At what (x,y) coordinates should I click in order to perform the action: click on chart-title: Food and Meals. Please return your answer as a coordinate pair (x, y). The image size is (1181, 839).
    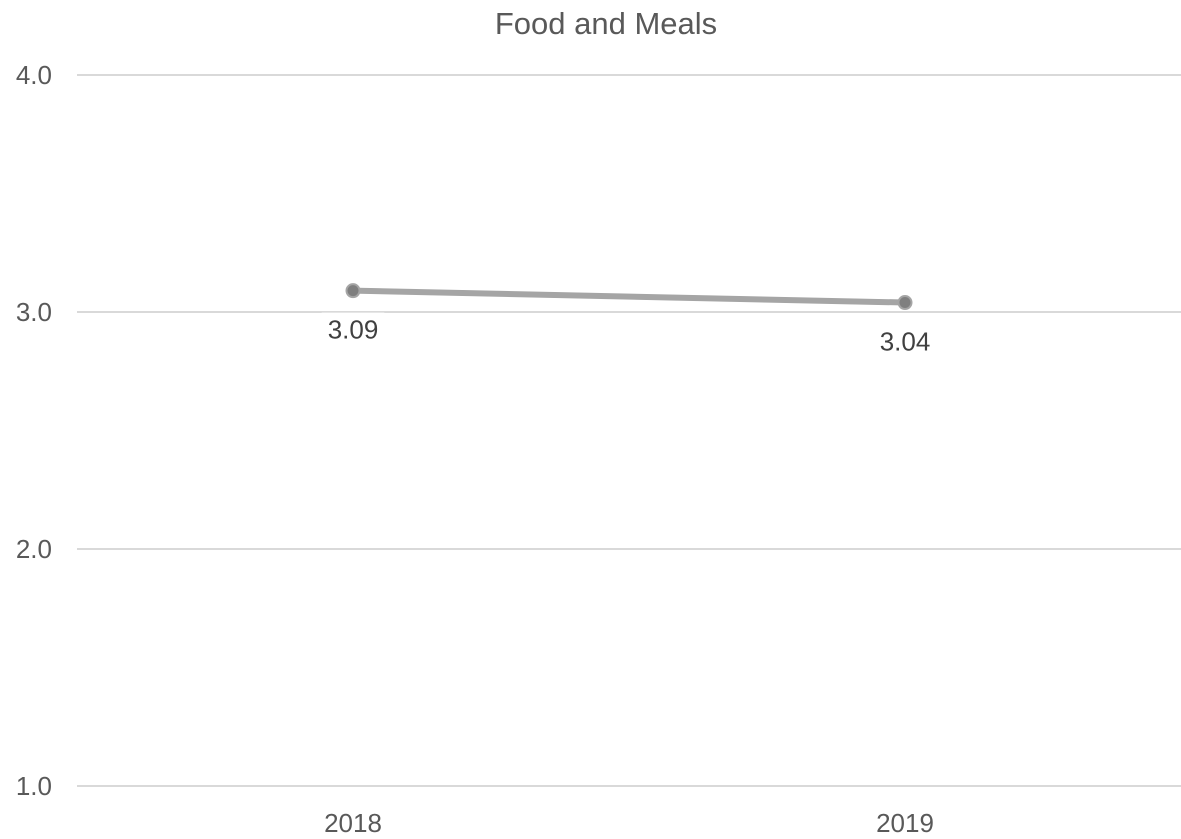
    Looking at the image, I should click on (606, 23).